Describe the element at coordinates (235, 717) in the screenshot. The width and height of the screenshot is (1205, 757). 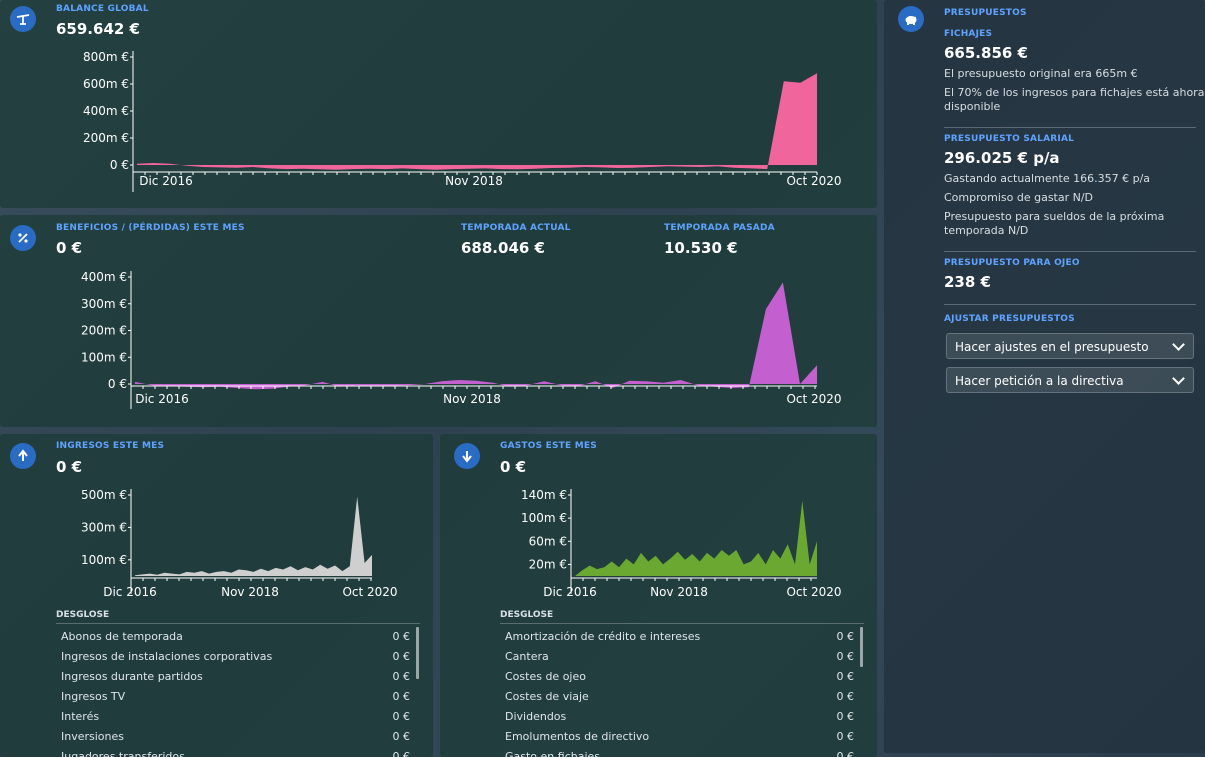
I see `table-row: Interés 0 €` at that location.